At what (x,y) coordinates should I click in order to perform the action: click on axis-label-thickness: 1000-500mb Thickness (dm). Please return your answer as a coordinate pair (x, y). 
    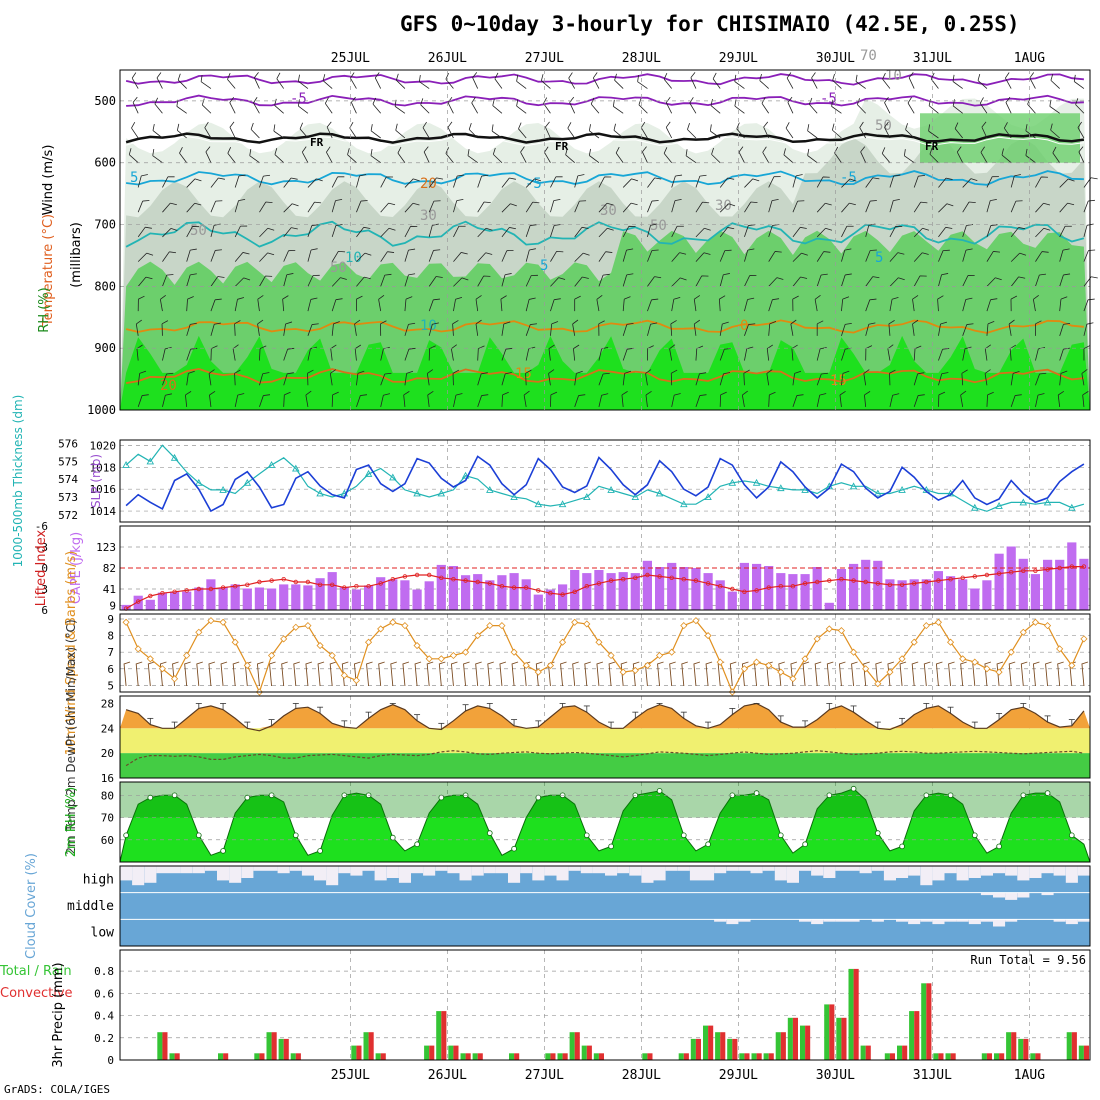
    Looking at the image, I should click on (18, 481).